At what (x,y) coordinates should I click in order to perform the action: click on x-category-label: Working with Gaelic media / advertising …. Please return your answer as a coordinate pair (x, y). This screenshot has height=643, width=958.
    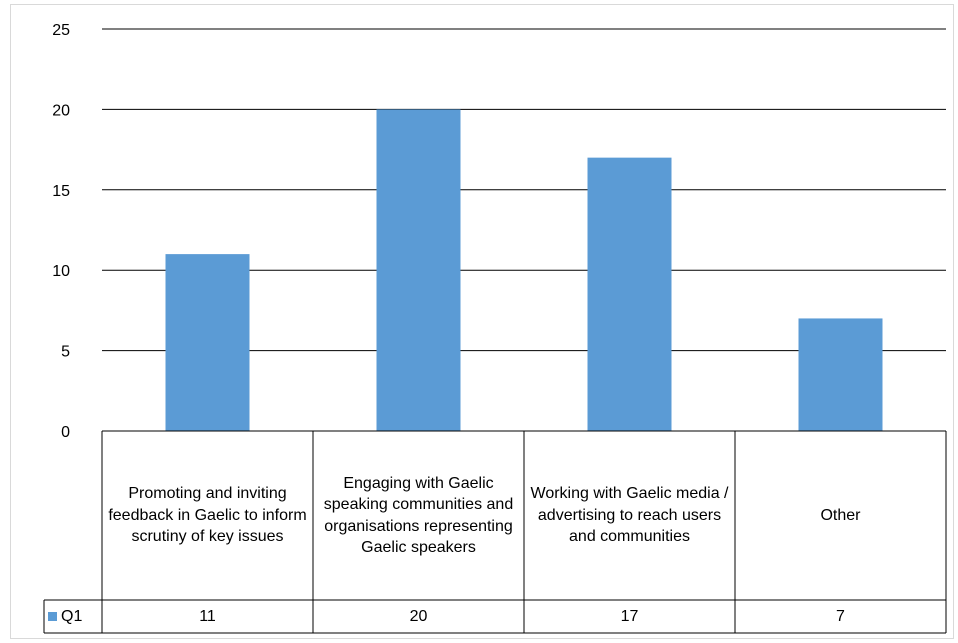
    Looking at the image, I should click on (629, 515).